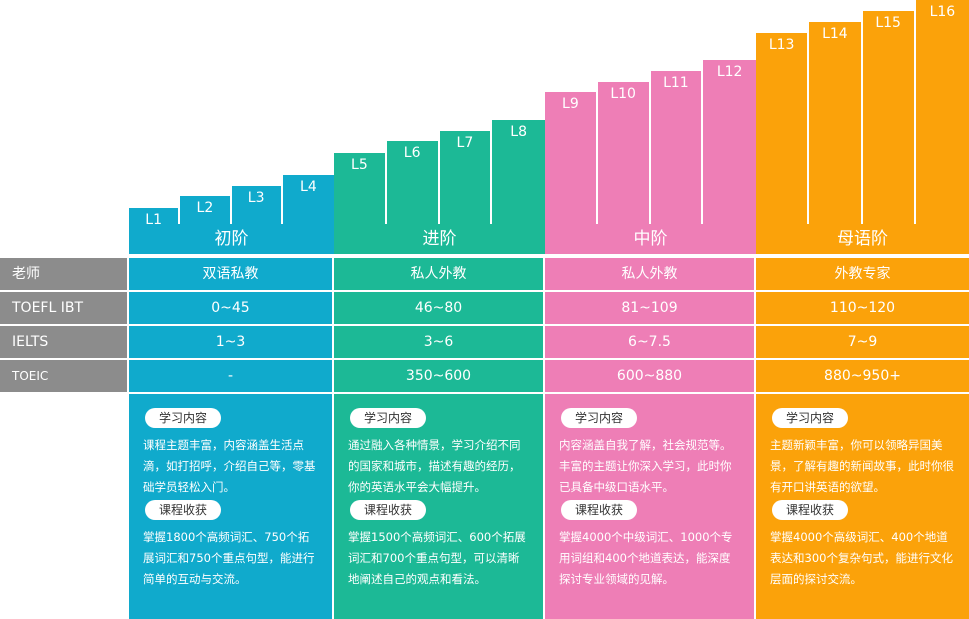 Image resolution: width=969 pixels, height=619 pixels. What do you see at coordinates (729, 142) in the screenshot?
I see `level-step-12: L12` at bounding box center [729, 142].